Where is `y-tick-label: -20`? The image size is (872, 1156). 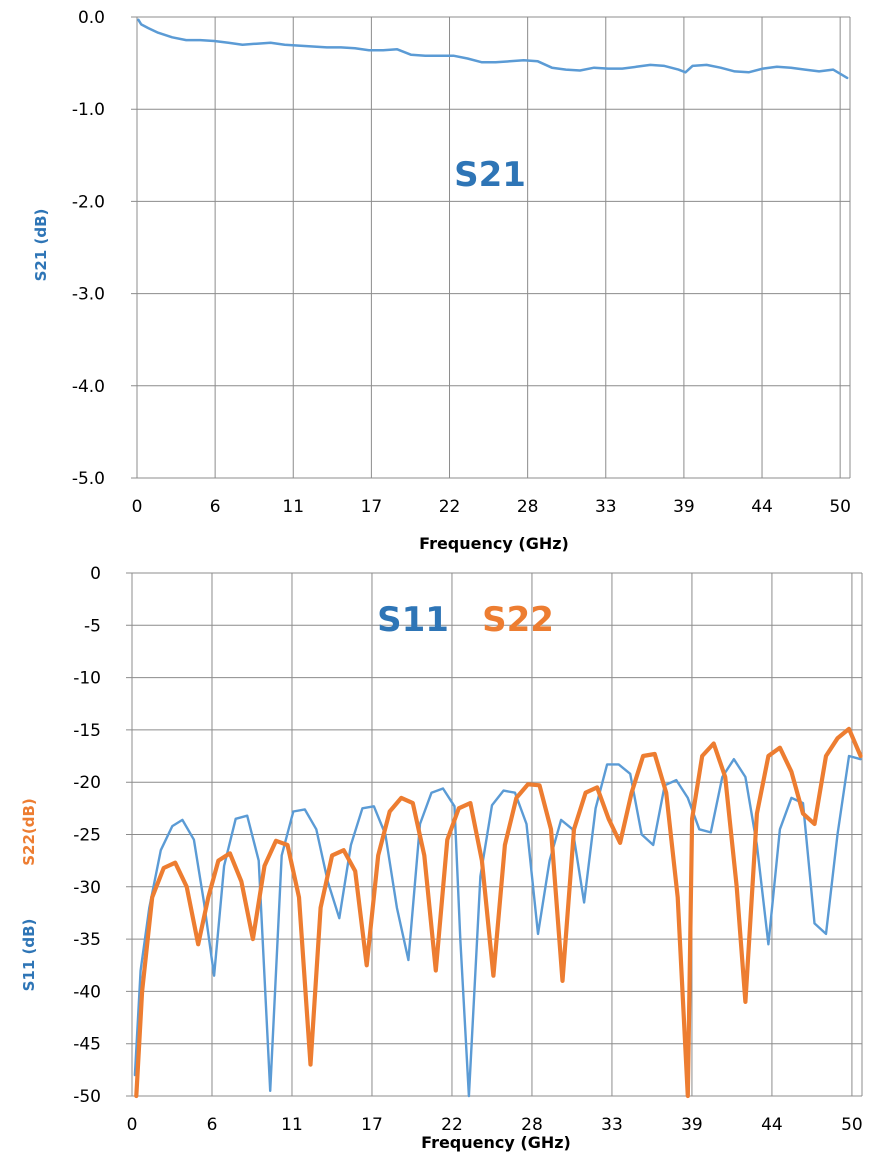
y-tick-label: -20 is located at coordinates (87, 783).